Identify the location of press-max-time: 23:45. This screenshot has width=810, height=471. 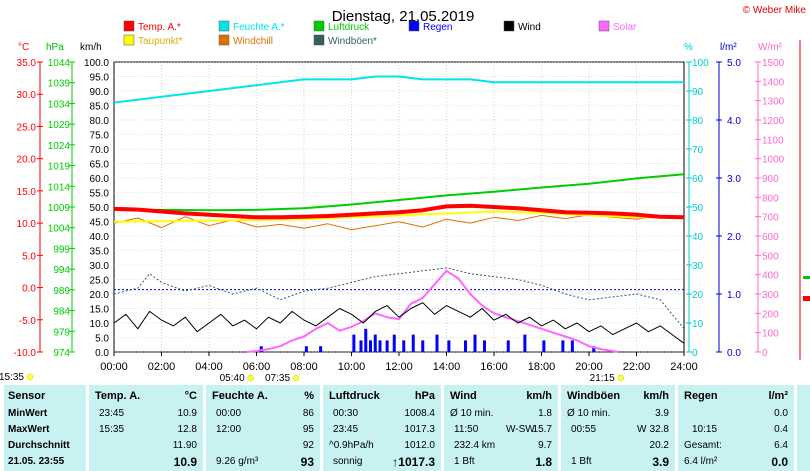
(346, 429).